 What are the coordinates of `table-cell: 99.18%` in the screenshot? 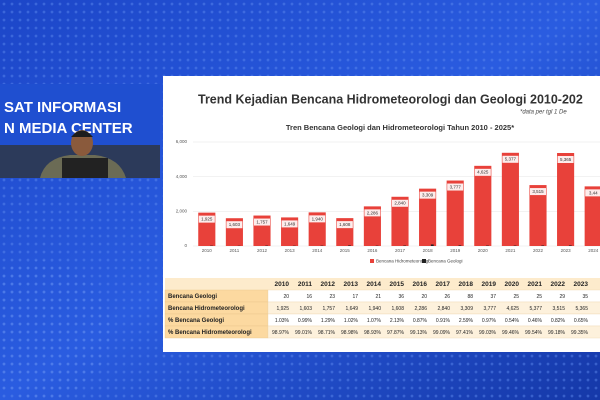 It's located at (557, 333).